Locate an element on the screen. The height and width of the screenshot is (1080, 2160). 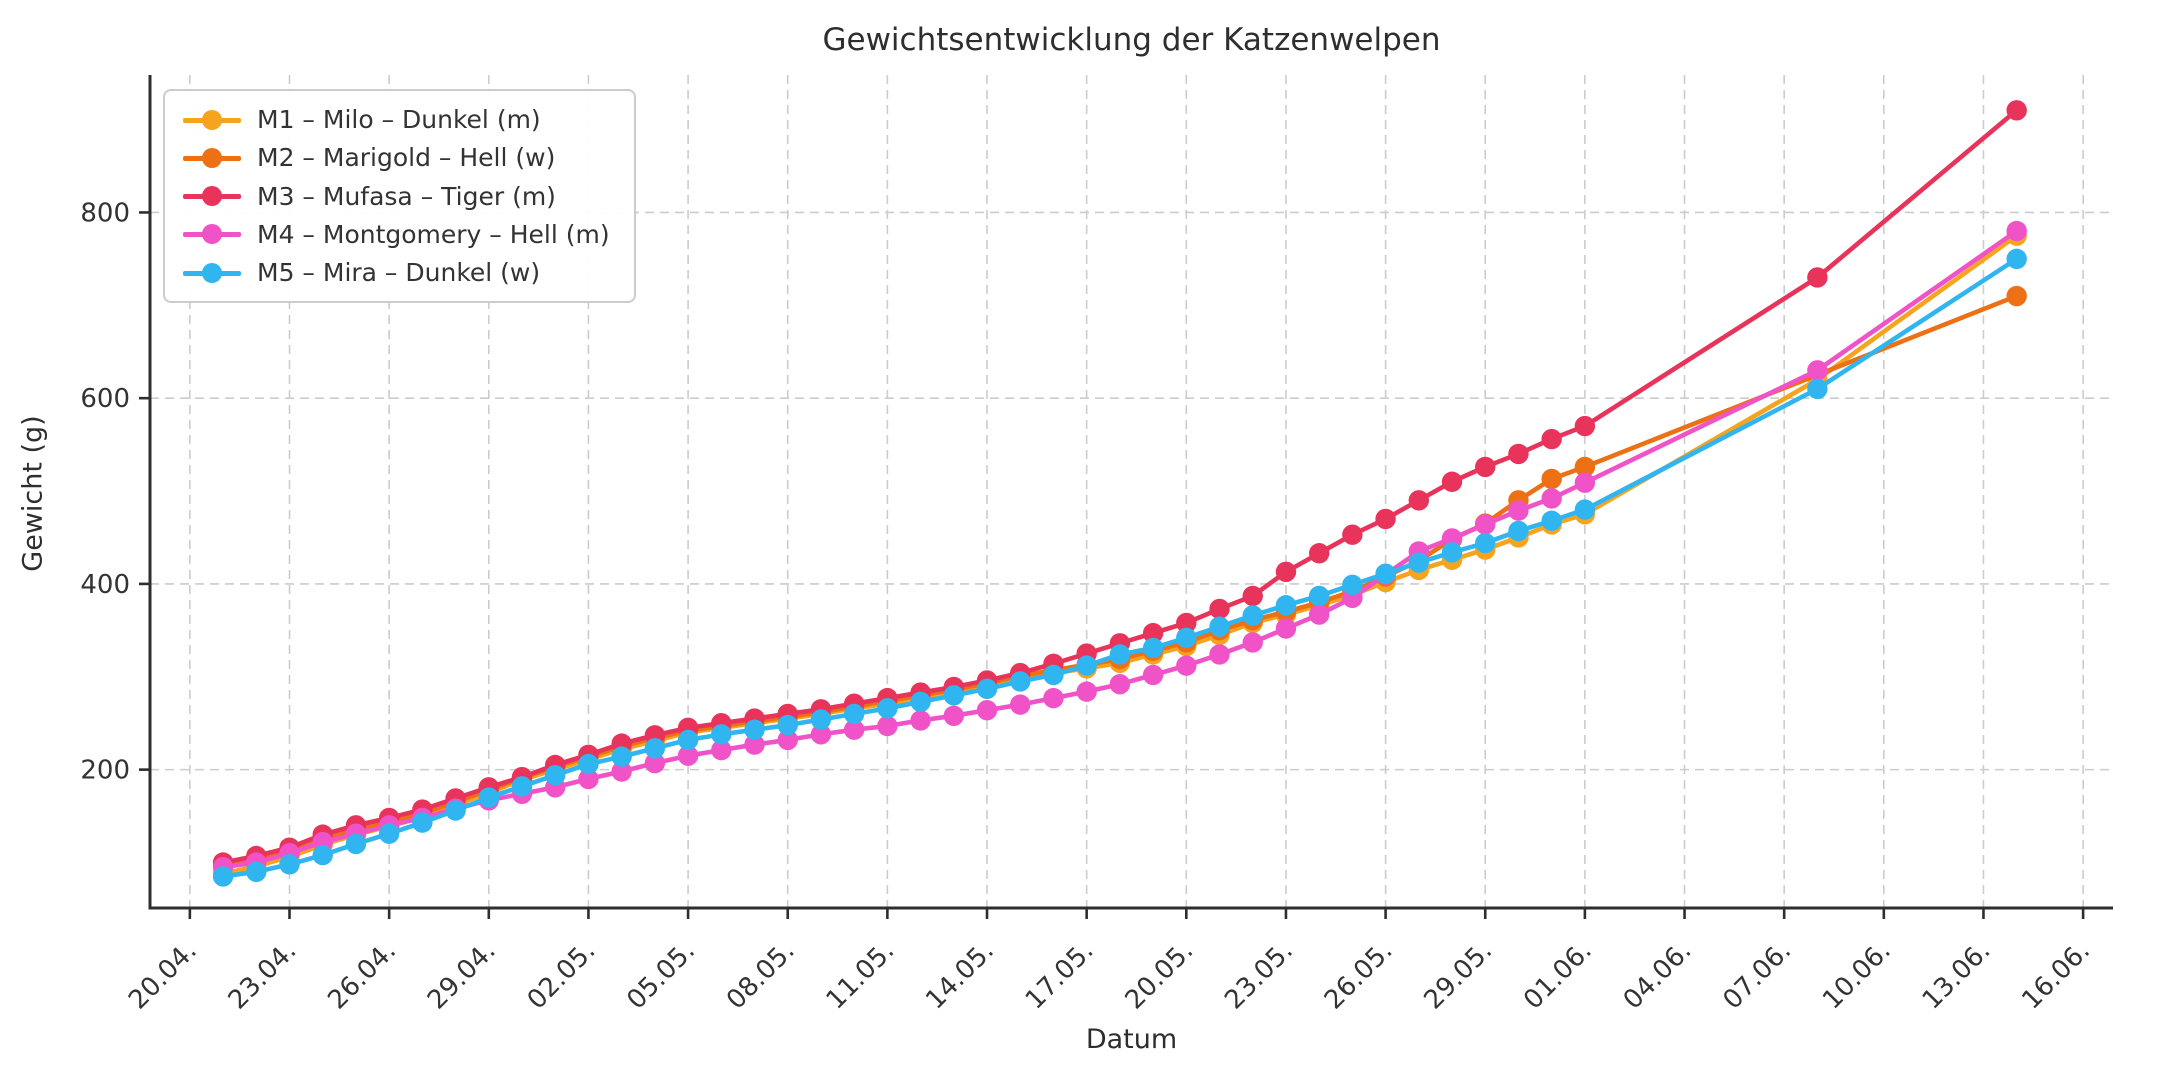
x-tick-label: 08.05. is located at coordinates (761, 976).